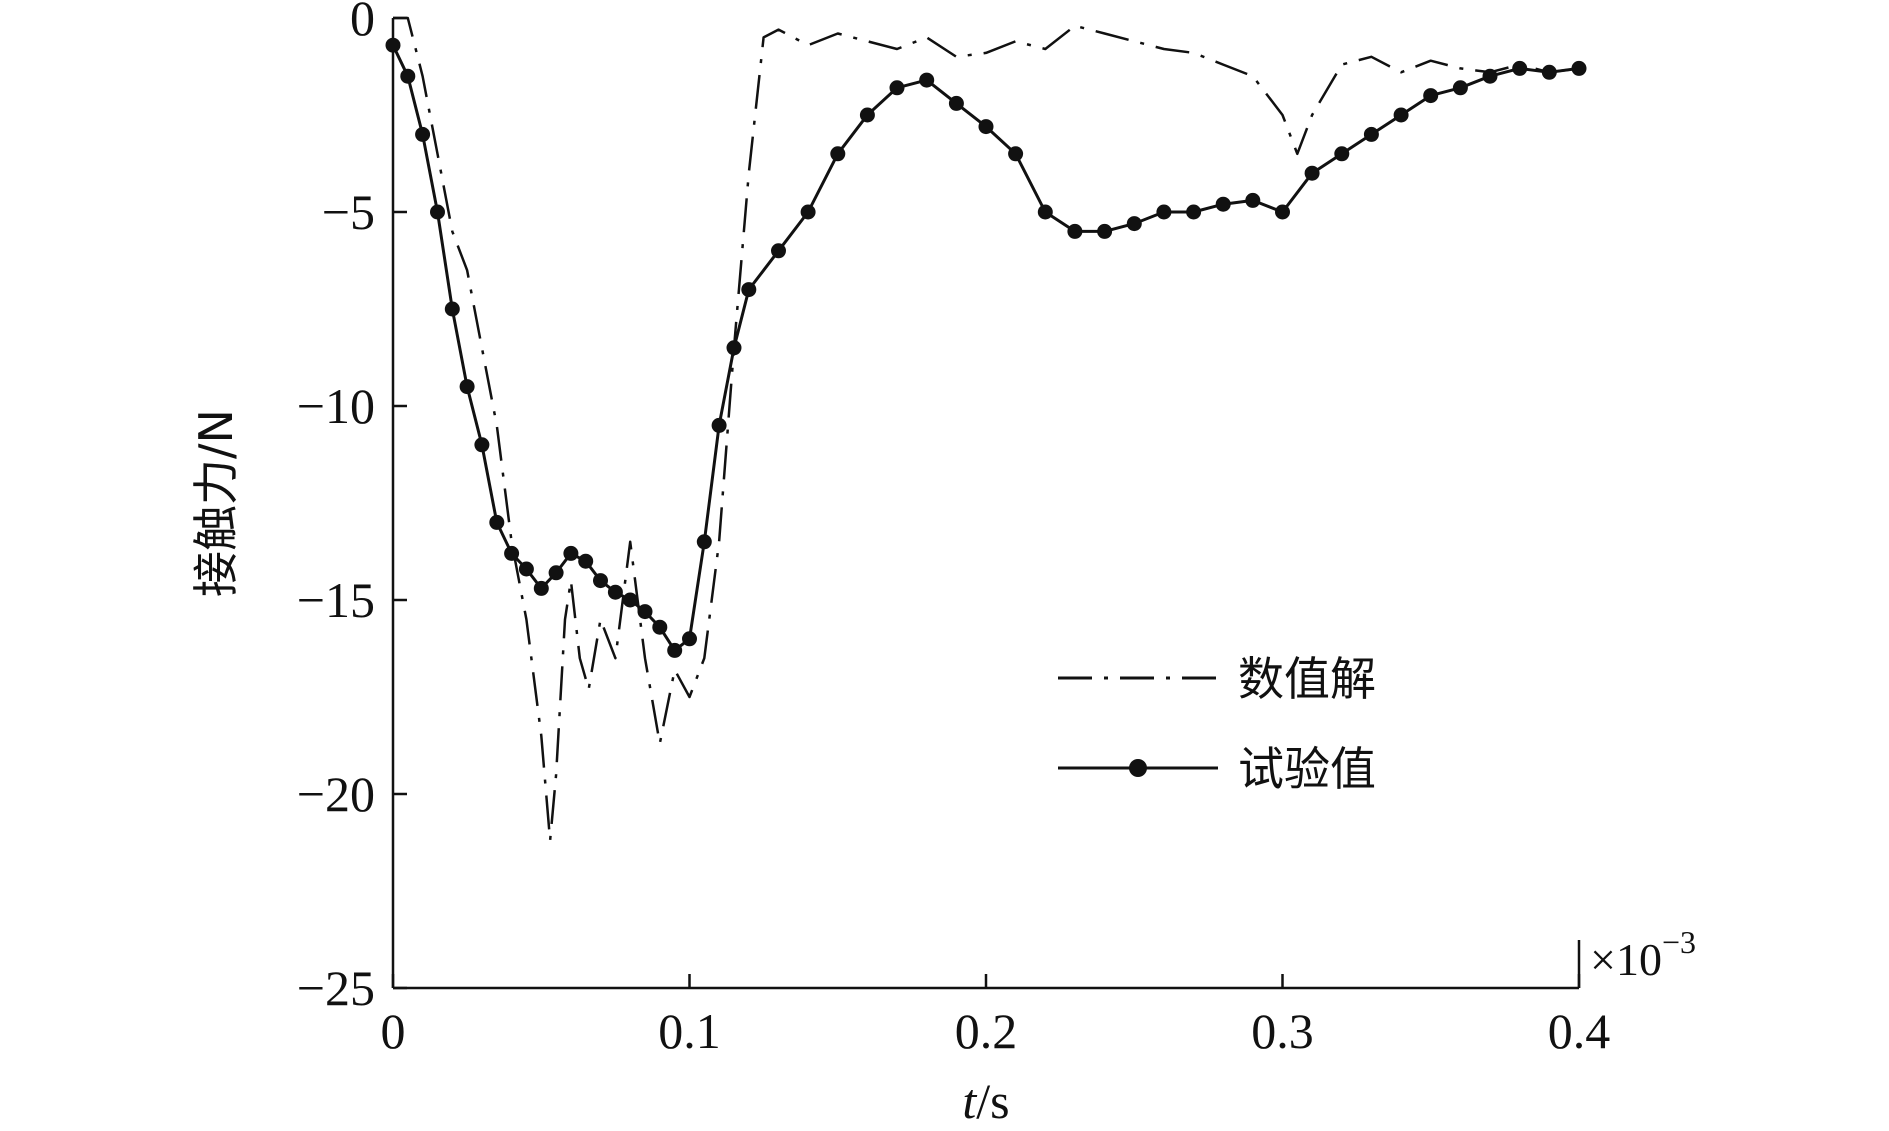 This screenshot has width=1889, height=1131. Describe the element at coordinates (1579, 1031) in the screenshot. I see `x-tick-label: 0.4` at that location.